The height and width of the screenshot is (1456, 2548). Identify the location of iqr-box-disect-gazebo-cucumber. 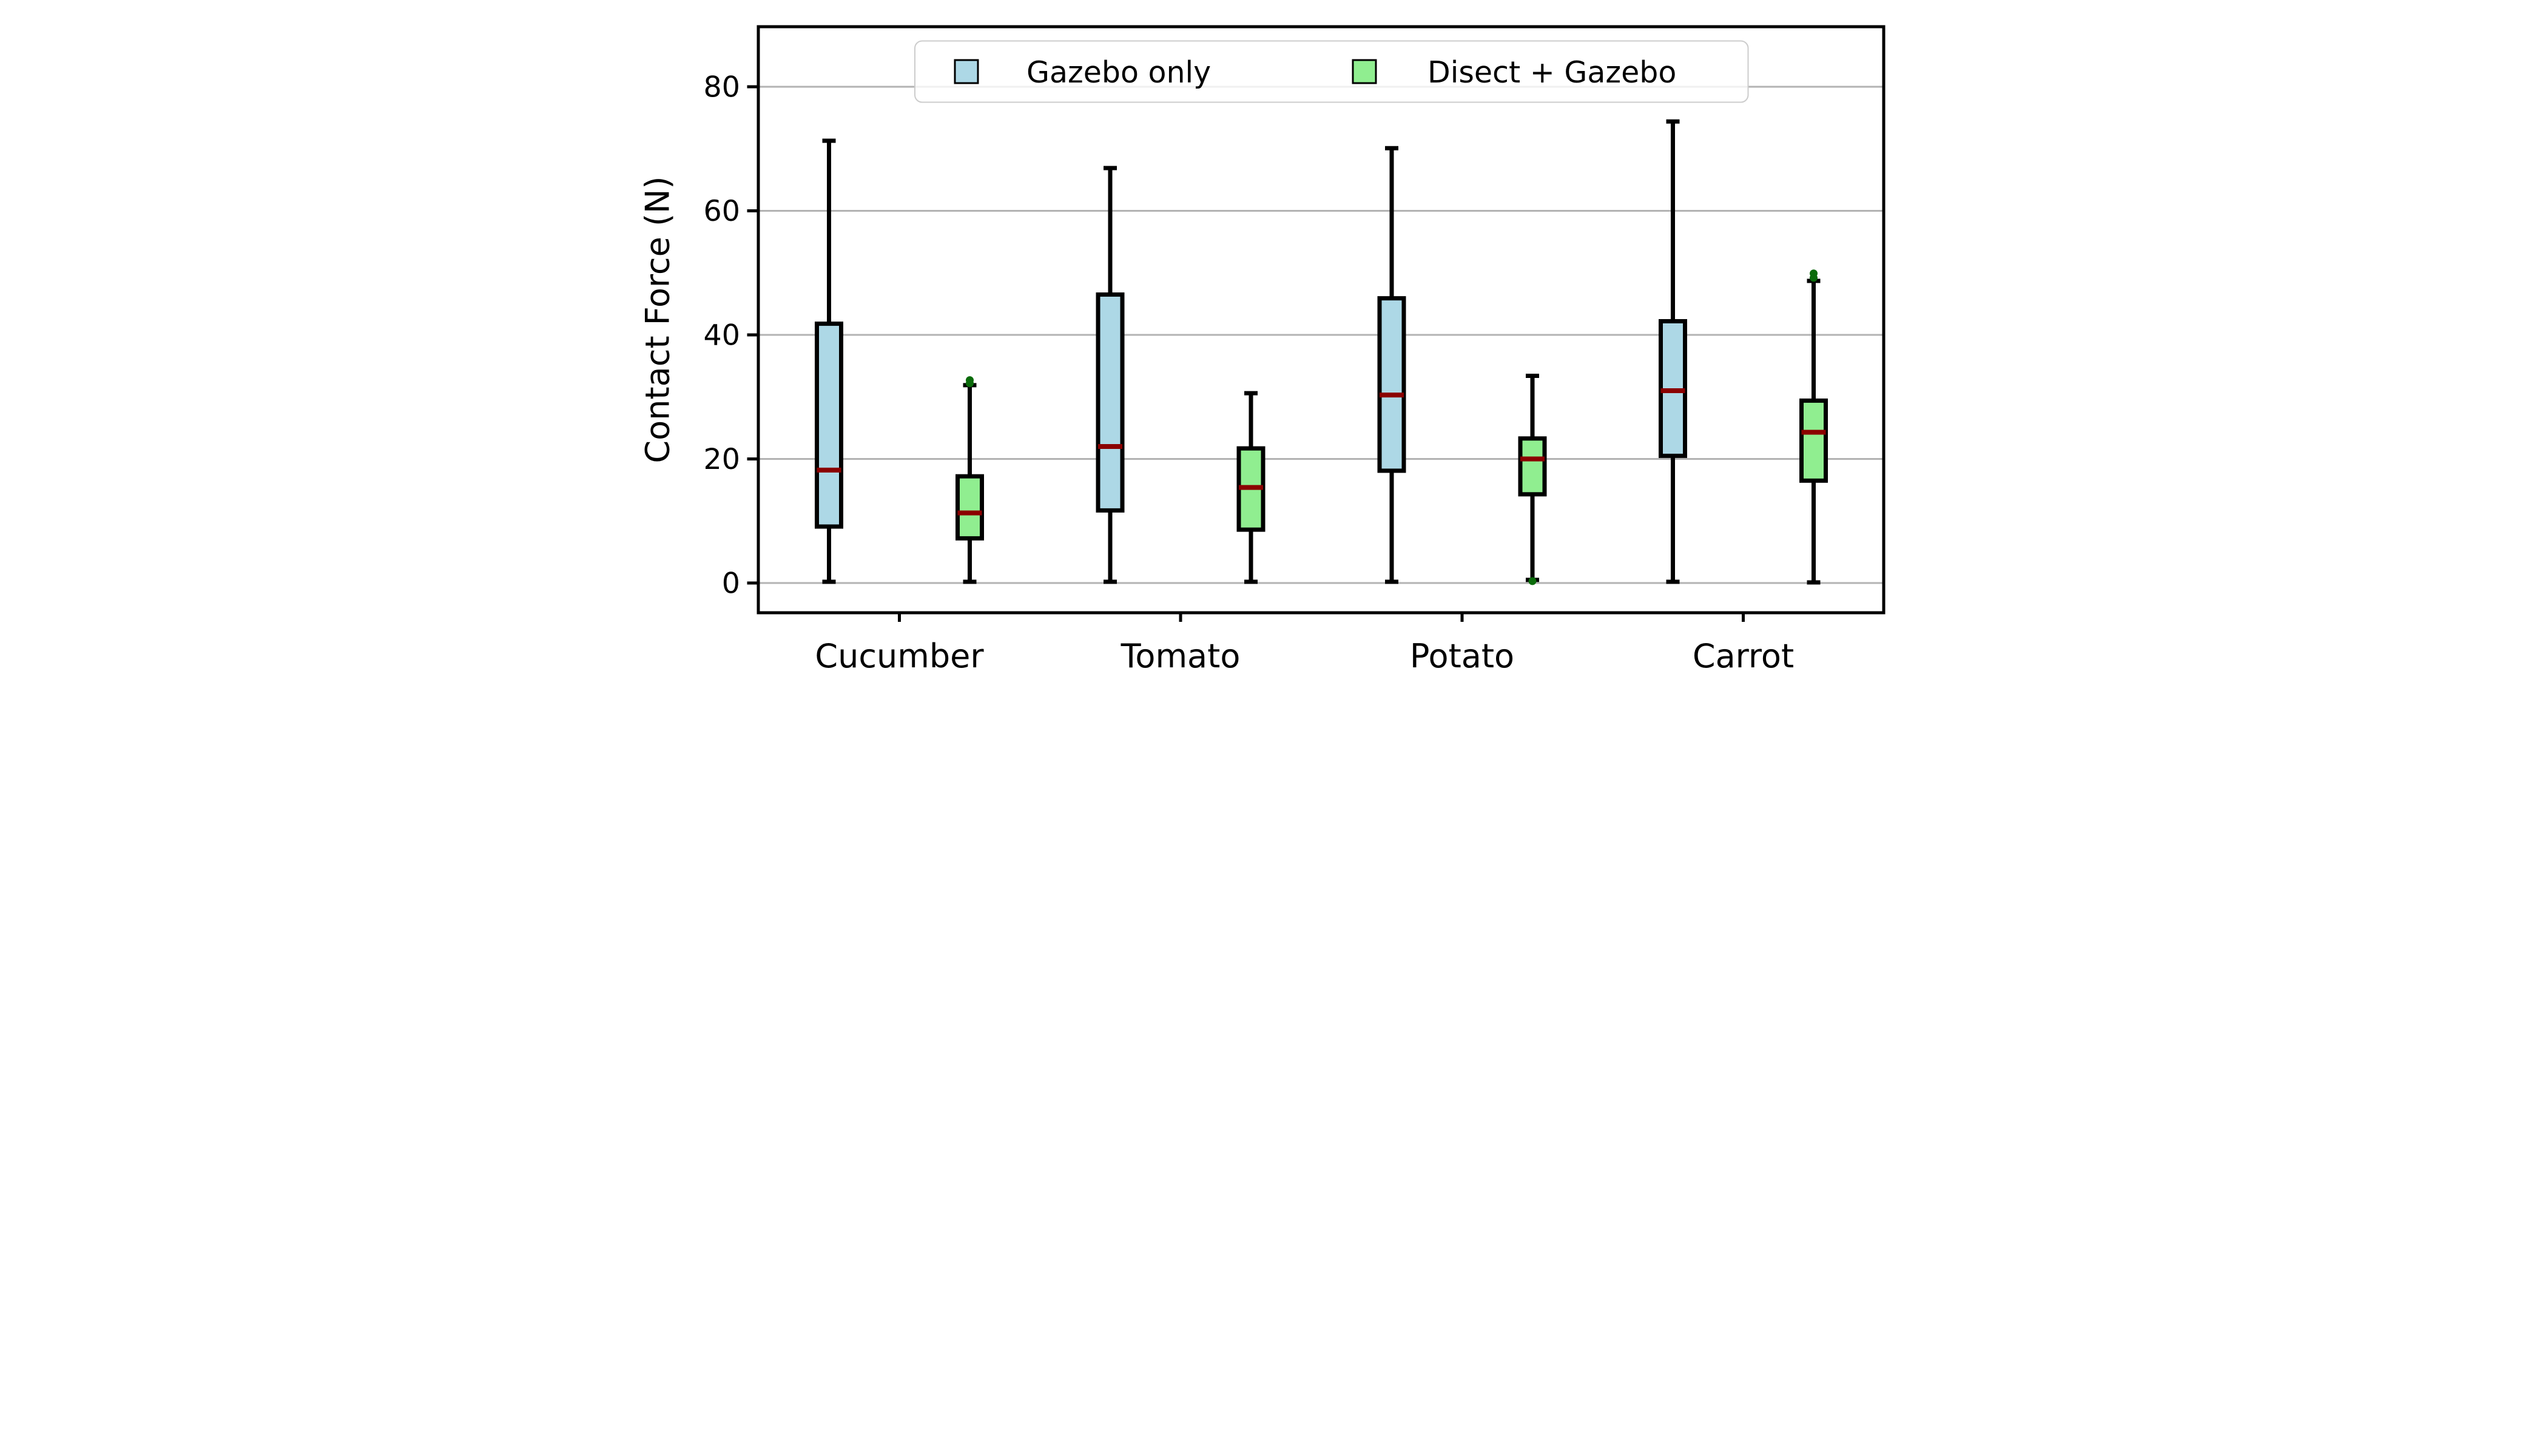
(970, 507).